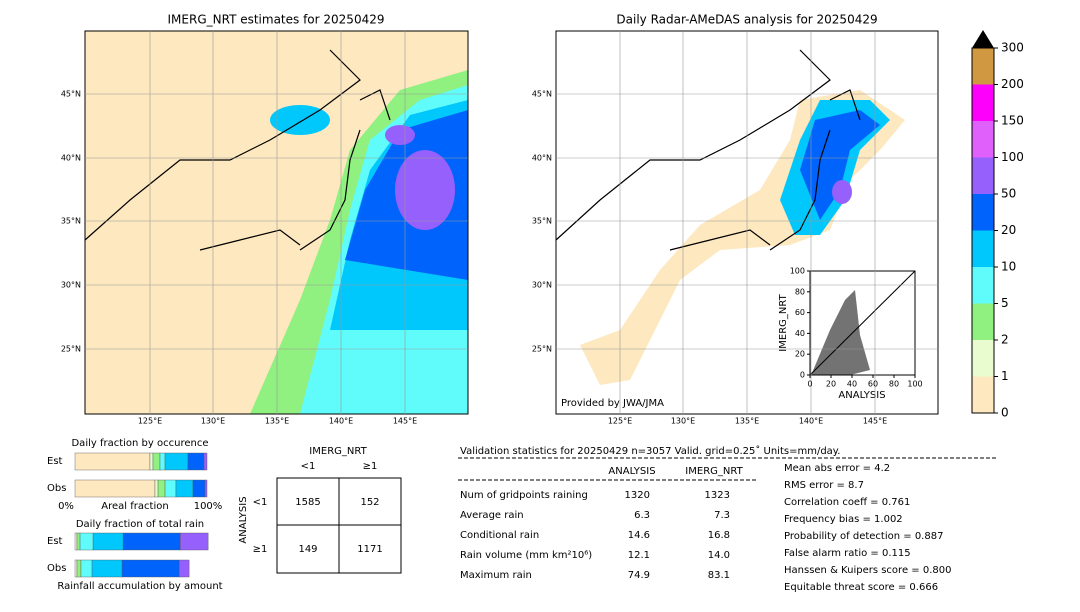 This screenshot has height=612, width=1080. What do you see at coordinates (277, 421) in the screenshot?
I see `lon-label: 135°E` at bounding box center [277, 421].